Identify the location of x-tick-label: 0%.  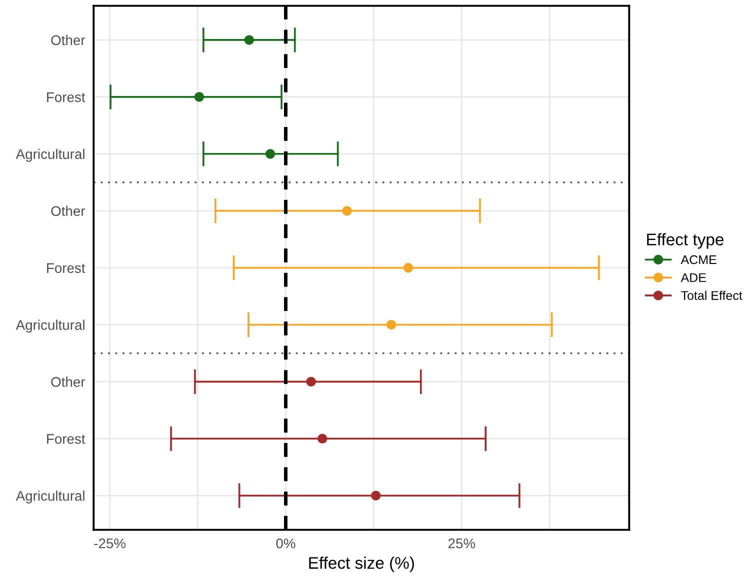
(286, 543).